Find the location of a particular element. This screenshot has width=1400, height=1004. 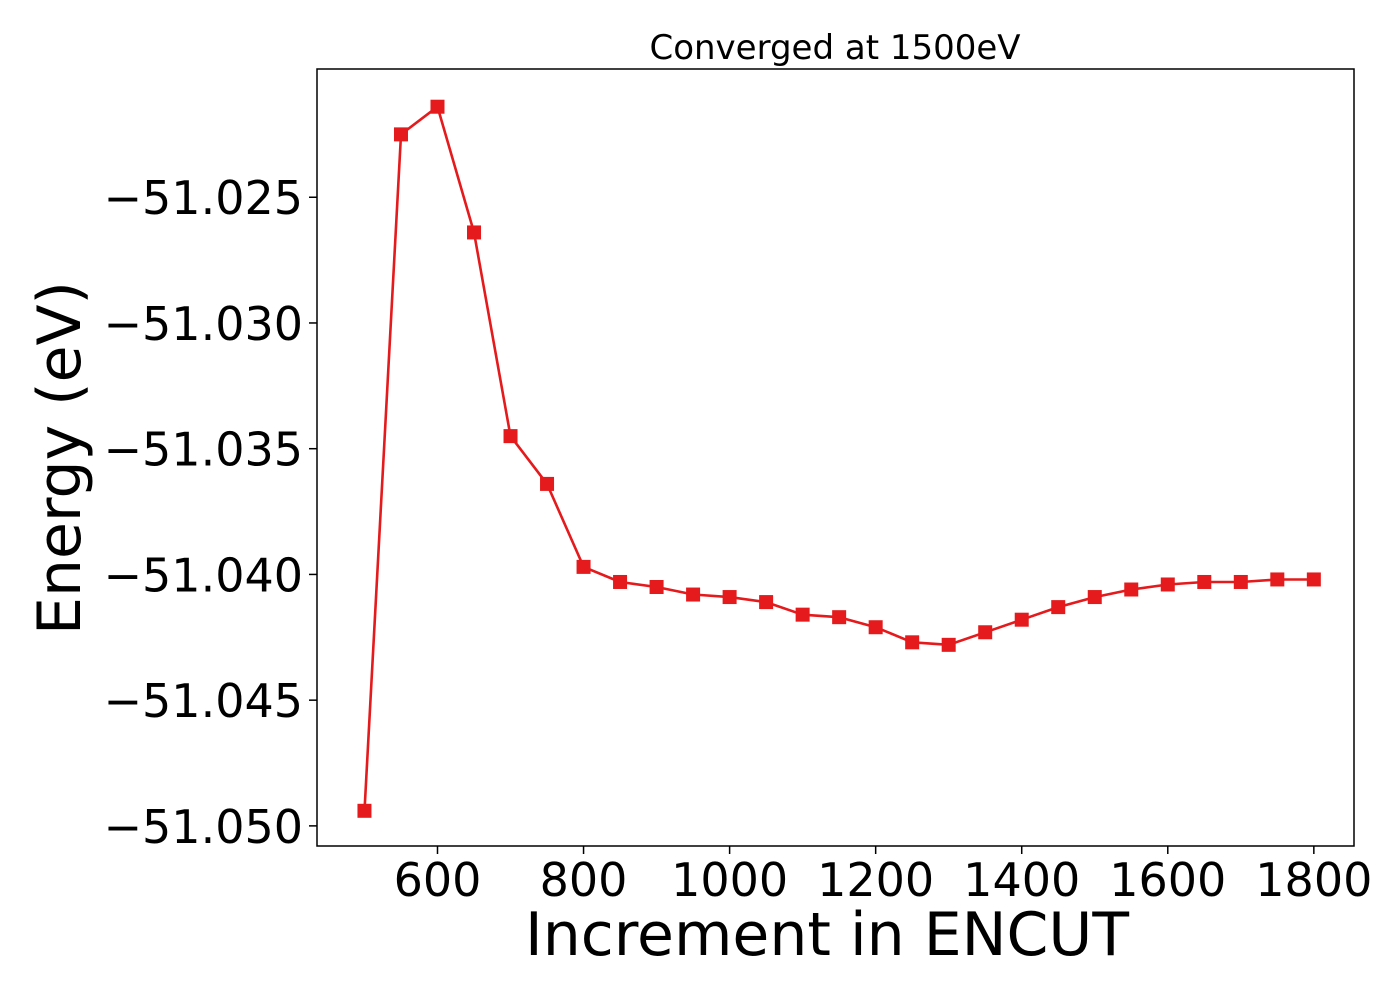

x-tick-label: 1600 is located at coordinates (1167, 880).